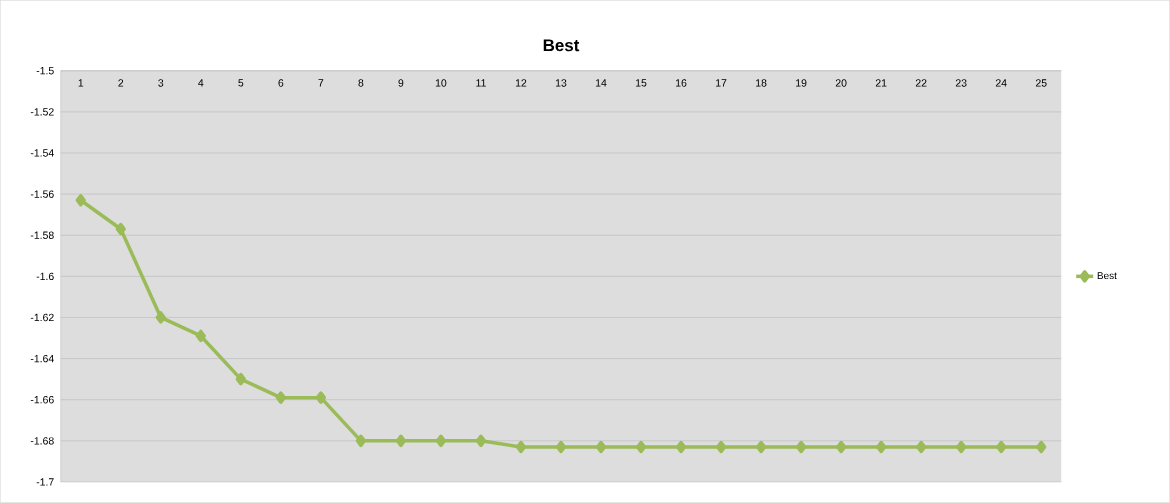  Describe the element at coordinates (761, 83) in the screenshot. I see `x-tick-label: 18` at that location.